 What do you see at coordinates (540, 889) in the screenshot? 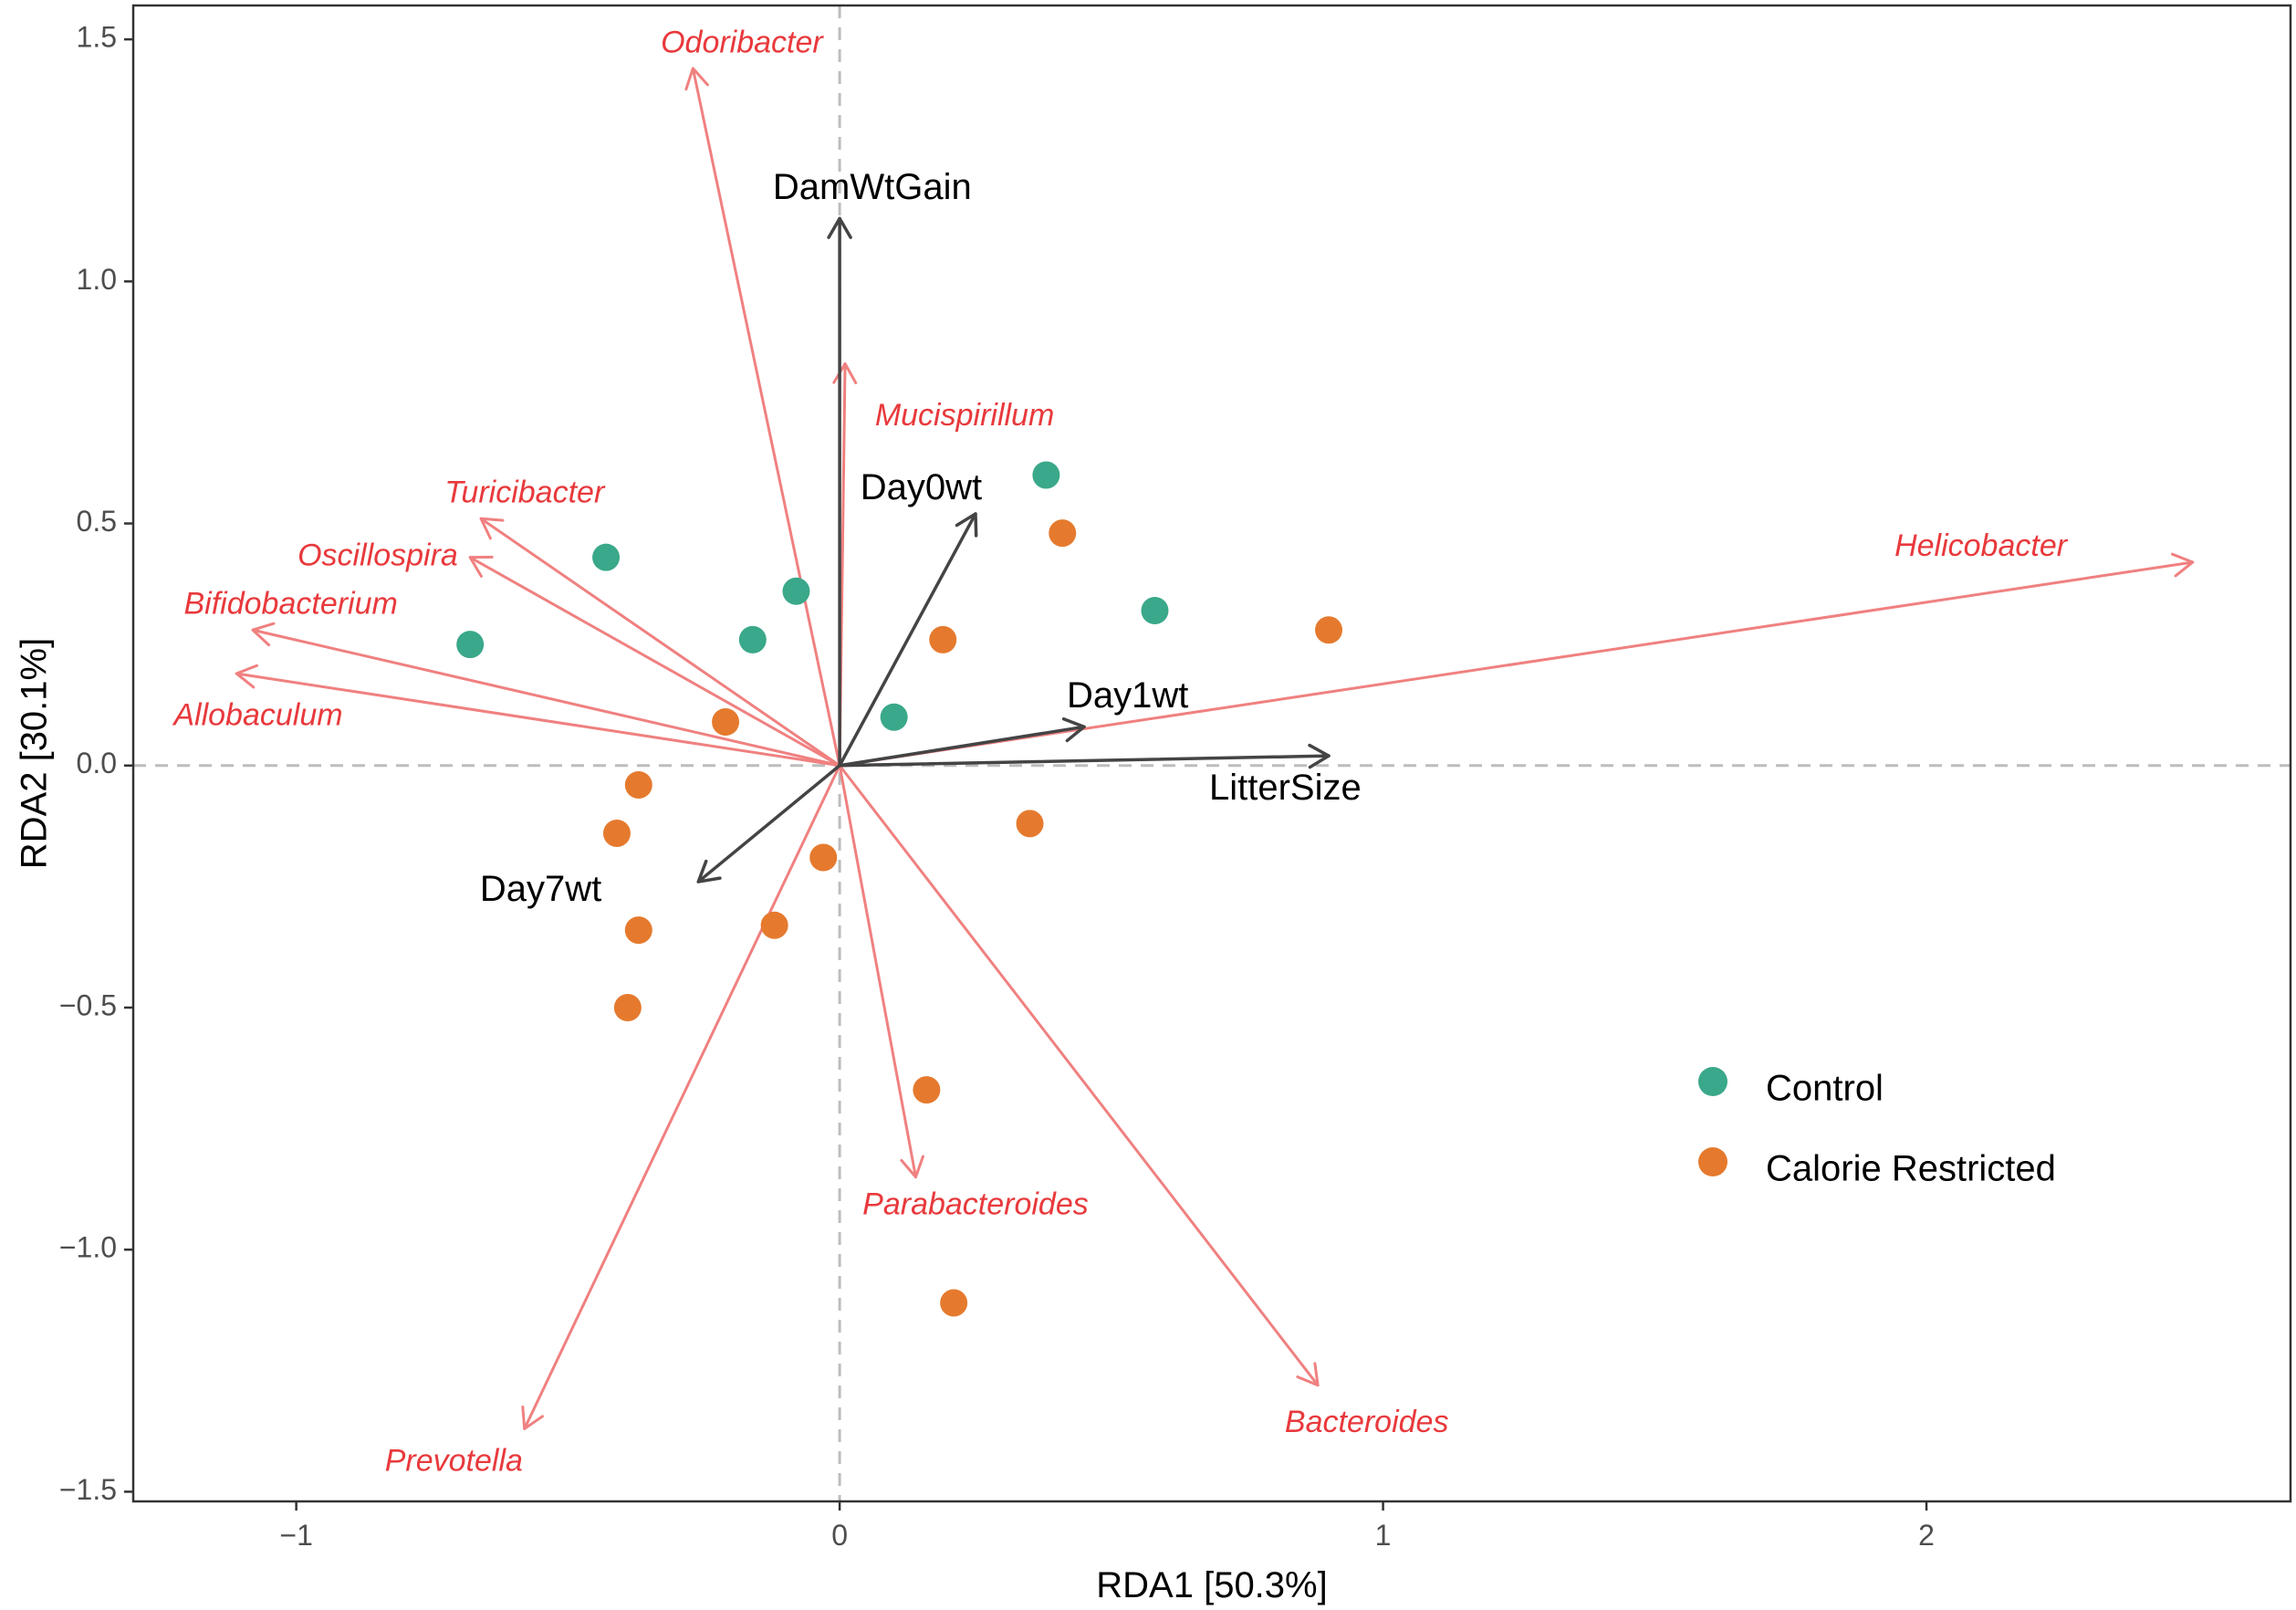
I see `env-label-day7wt: Day7wt` at bounding box center [540, 889].